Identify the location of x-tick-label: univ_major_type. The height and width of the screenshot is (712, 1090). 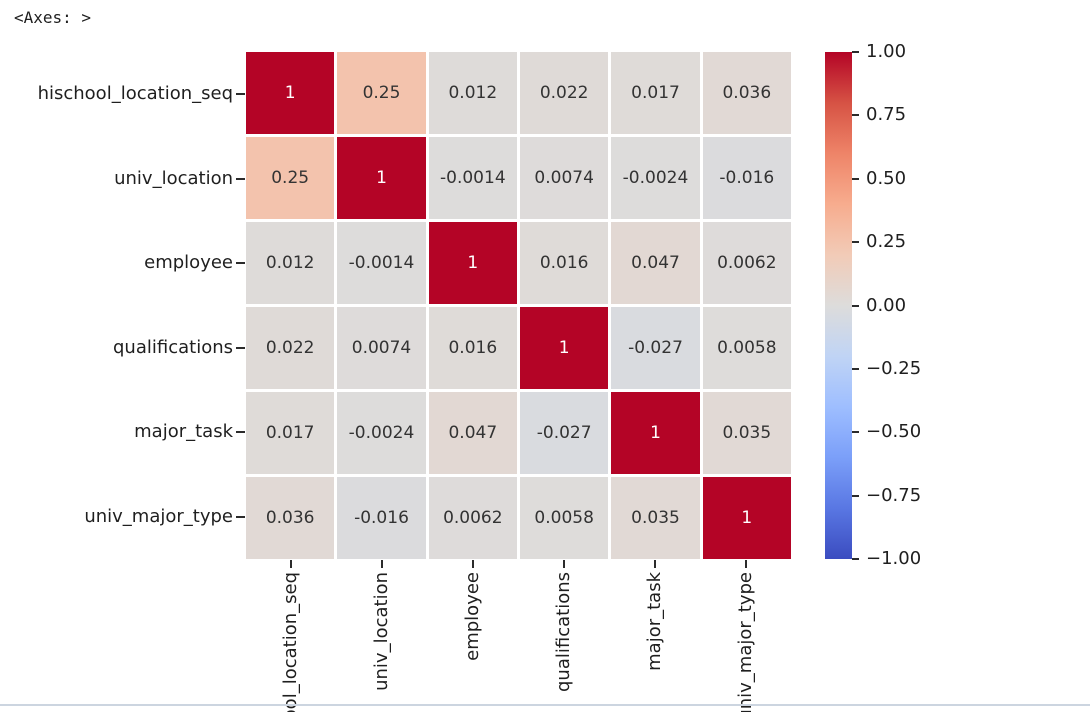
(745, 642).